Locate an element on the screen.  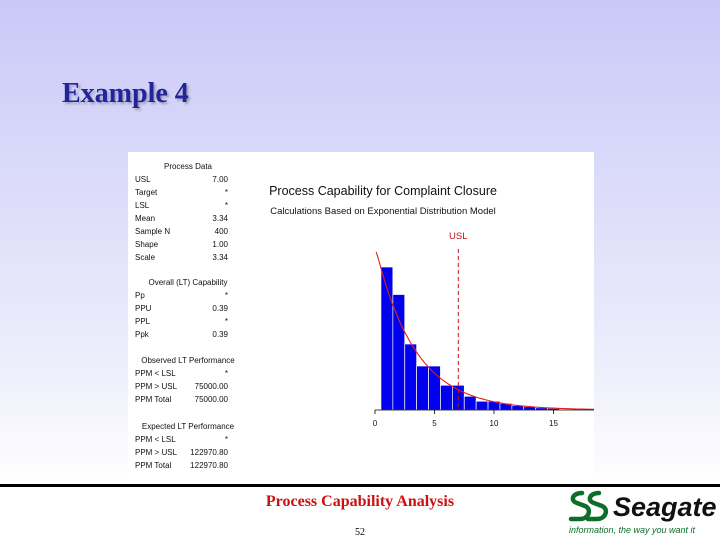
stat-label: PPL is located at coordinates (143, 321).